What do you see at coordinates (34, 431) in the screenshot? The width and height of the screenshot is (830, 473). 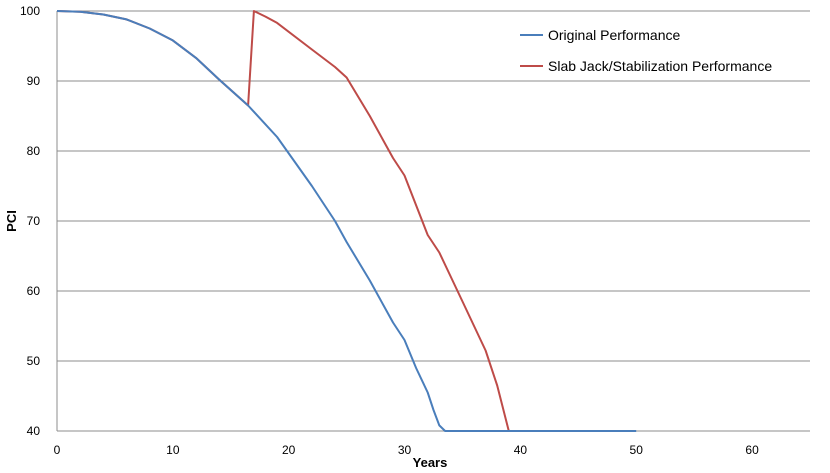 I see `y-tick-label: 40` at bounding box center [34, 431].